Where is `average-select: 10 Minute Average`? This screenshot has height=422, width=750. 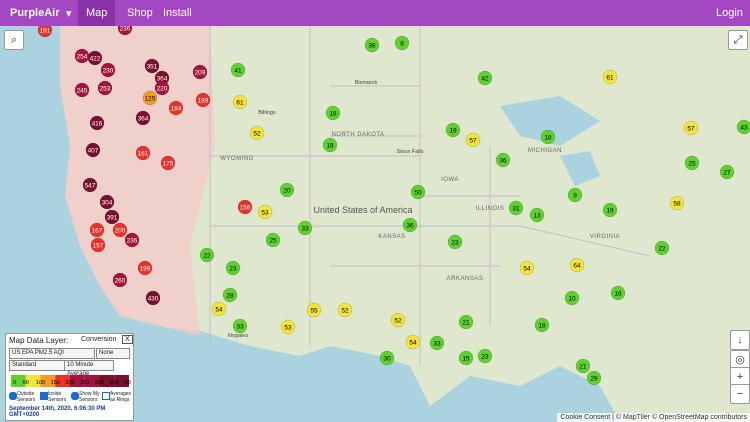 average-select: 10 Minute Average is located at coordinates (89, 368).